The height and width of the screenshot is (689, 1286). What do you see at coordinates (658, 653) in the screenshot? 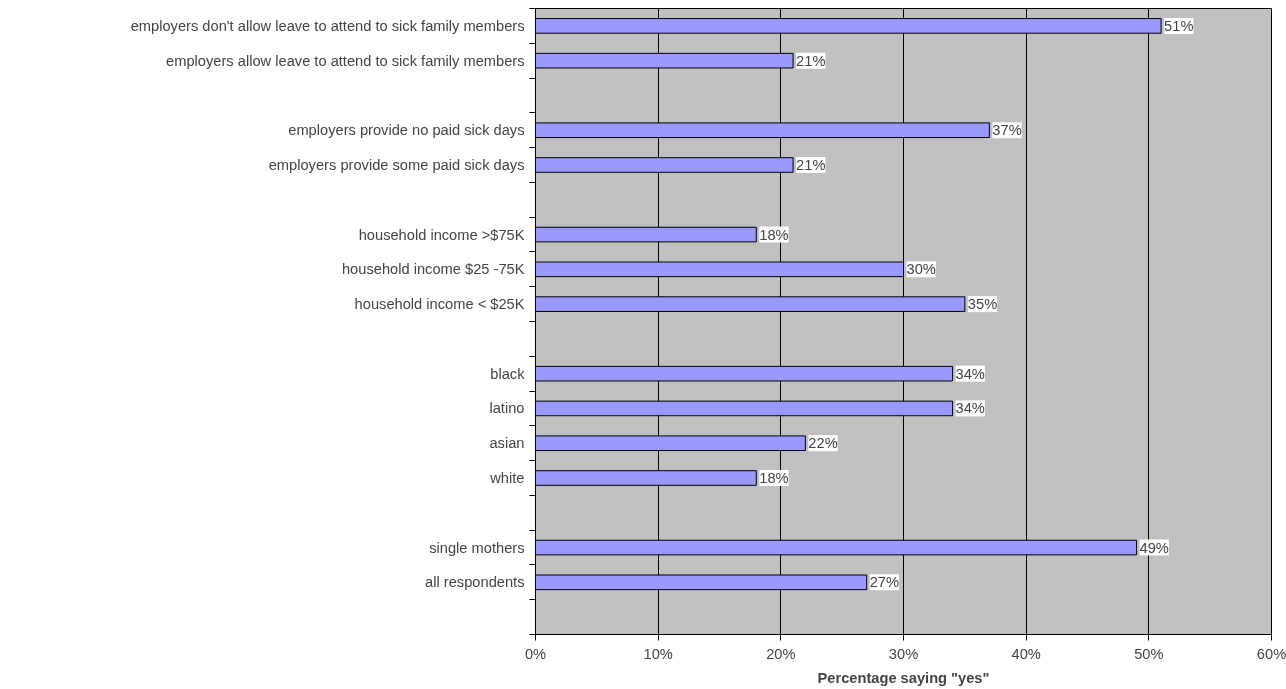
I see `x-tick-label: 10%` at bounding box center [658, 653].